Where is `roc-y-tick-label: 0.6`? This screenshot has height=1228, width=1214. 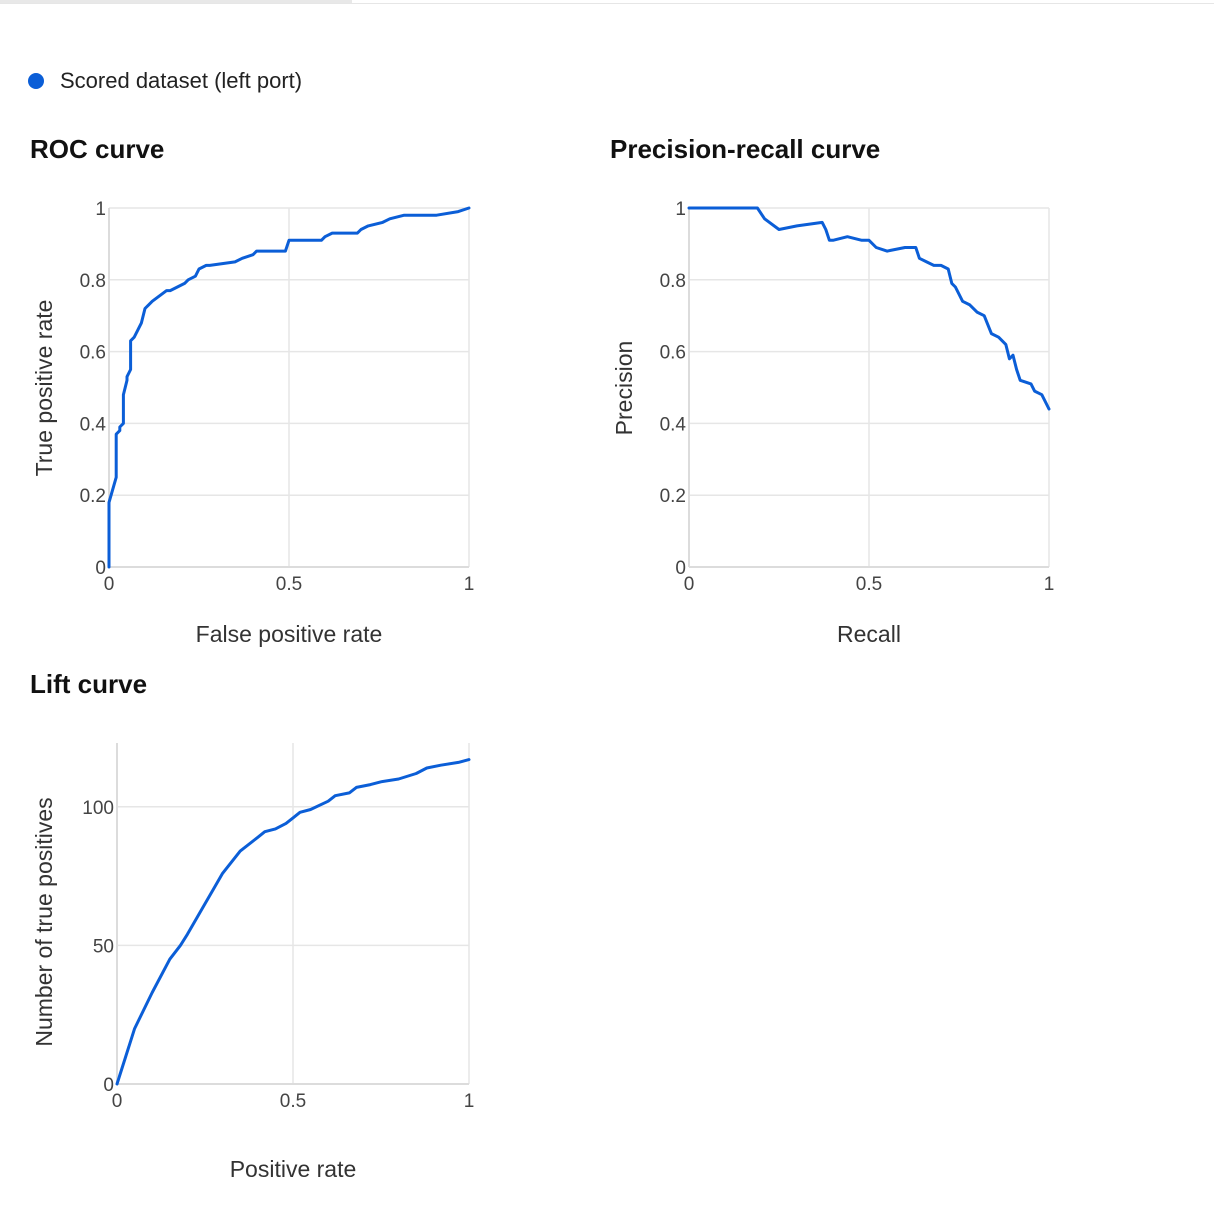
roc-y-tick-label: 0.6 is located at coordinates (93, 353).